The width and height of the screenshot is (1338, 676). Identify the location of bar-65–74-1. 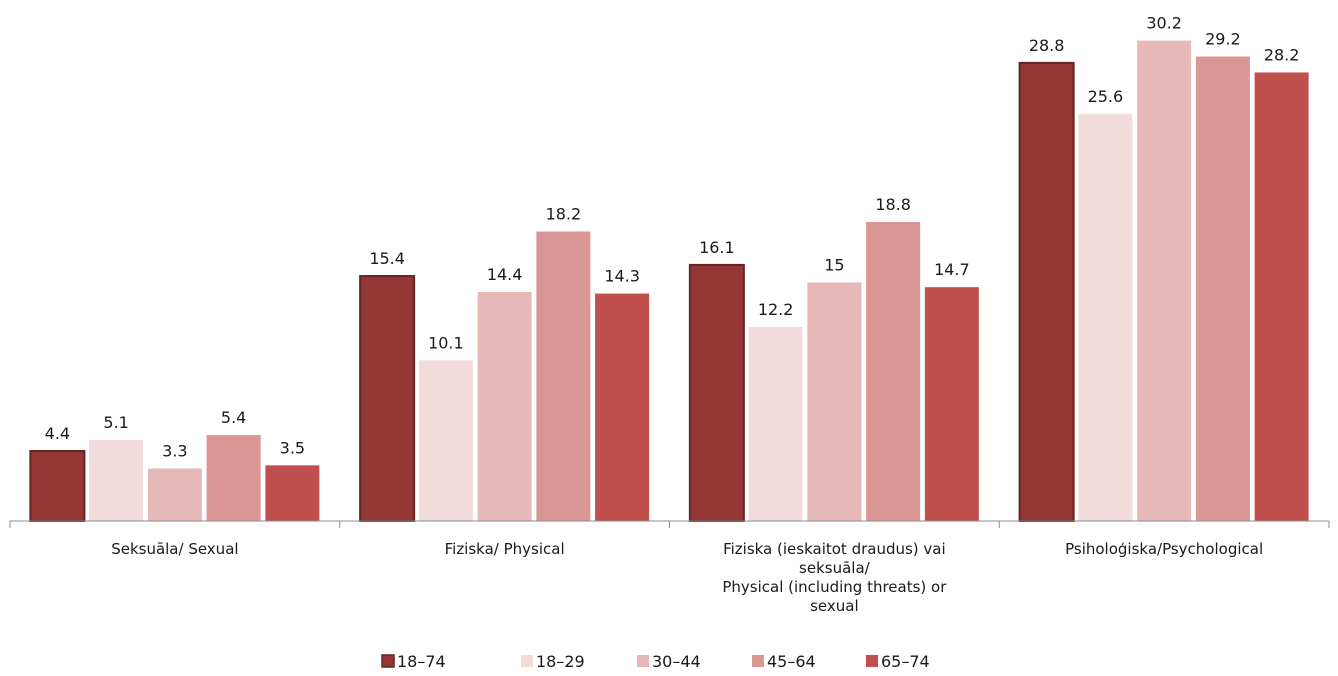
(622, 407).